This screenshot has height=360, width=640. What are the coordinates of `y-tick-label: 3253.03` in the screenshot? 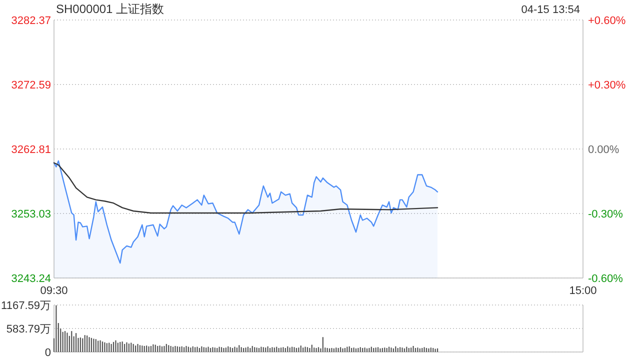 It's located at (31, 214).